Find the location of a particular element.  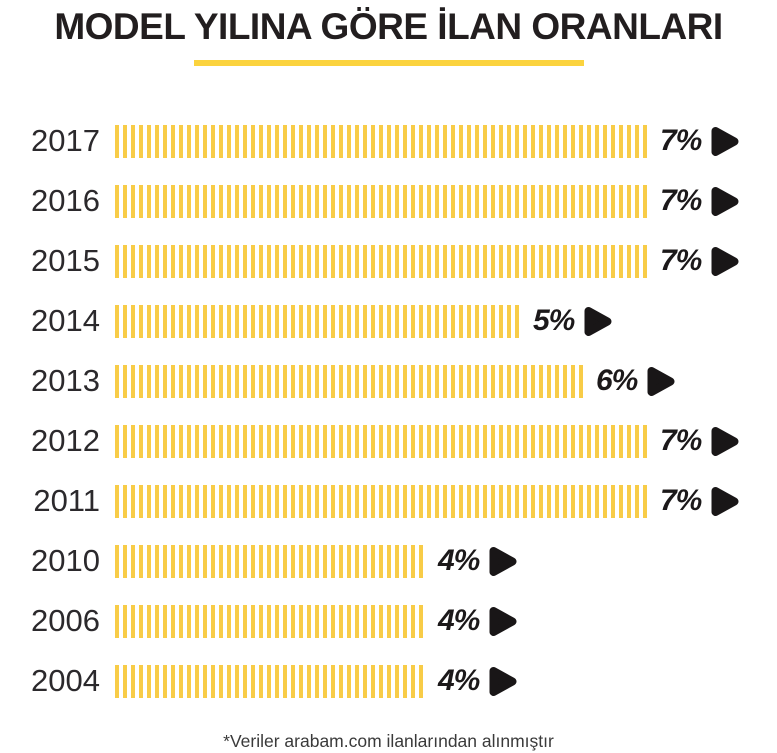

chart-header: MODEL YILINA GÖRE İLAN ORANLARI is located at coordinates (388, 33).